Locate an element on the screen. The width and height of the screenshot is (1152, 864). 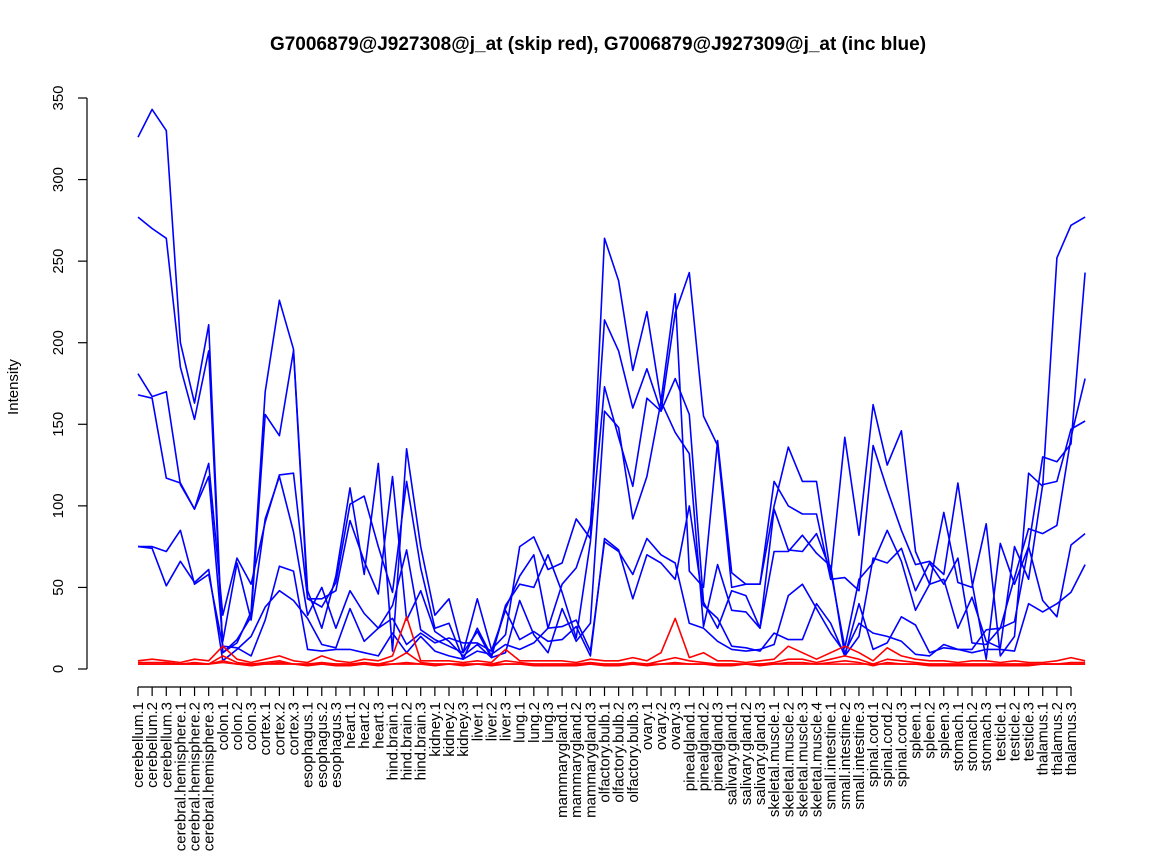
x-tick-label: liver.1 is located at coordinates (477, 721).